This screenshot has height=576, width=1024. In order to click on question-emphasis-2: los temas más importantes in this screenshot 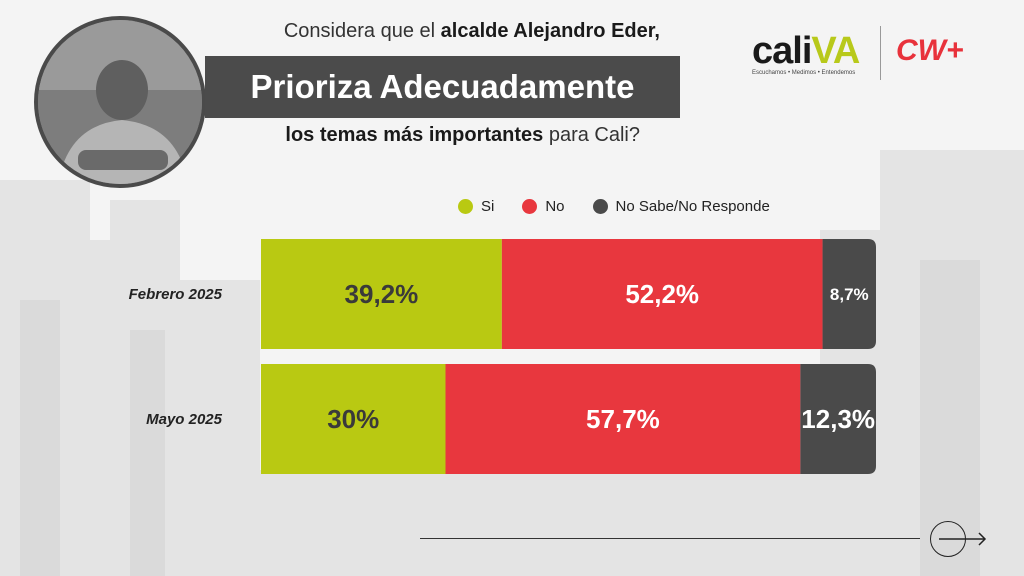, I will do `click(414, 135)`.